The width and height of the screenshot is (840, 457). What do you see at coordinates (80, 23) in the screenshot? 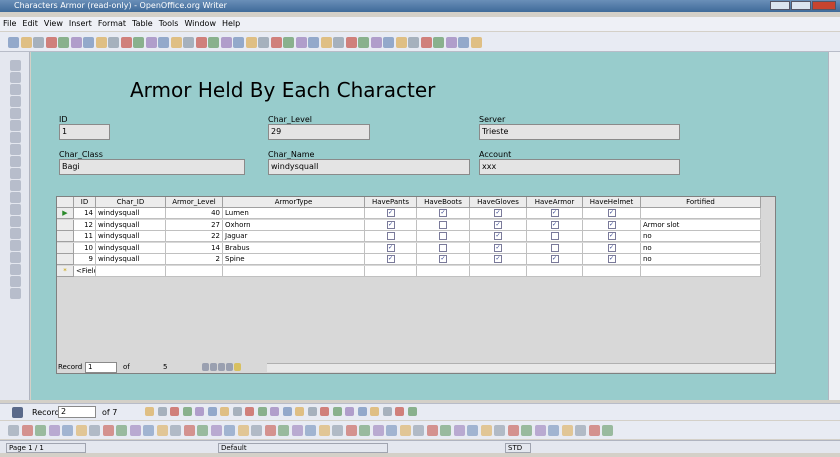
I see `menu-item: Insert` at bounding box center [80, 23].